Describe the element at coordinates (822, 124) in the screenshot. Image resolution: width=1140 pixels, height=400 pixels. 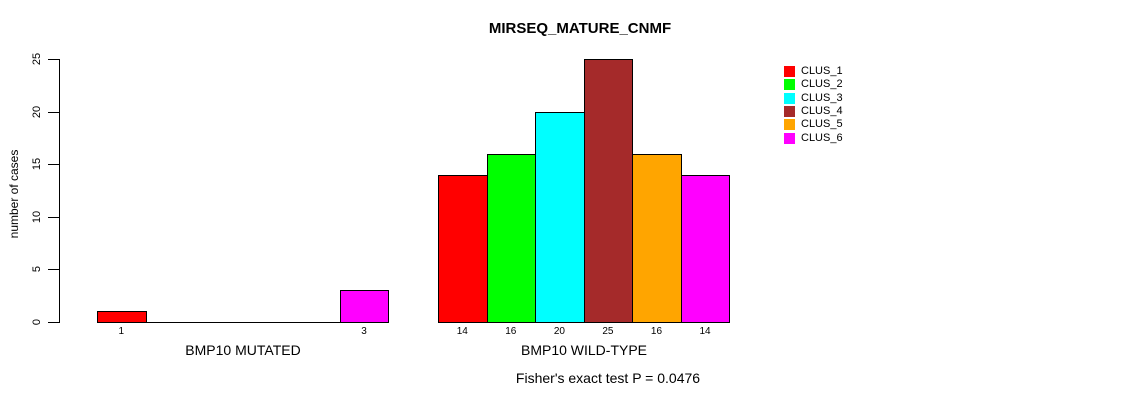
I see `legend-label: CLUS_5` at that location.